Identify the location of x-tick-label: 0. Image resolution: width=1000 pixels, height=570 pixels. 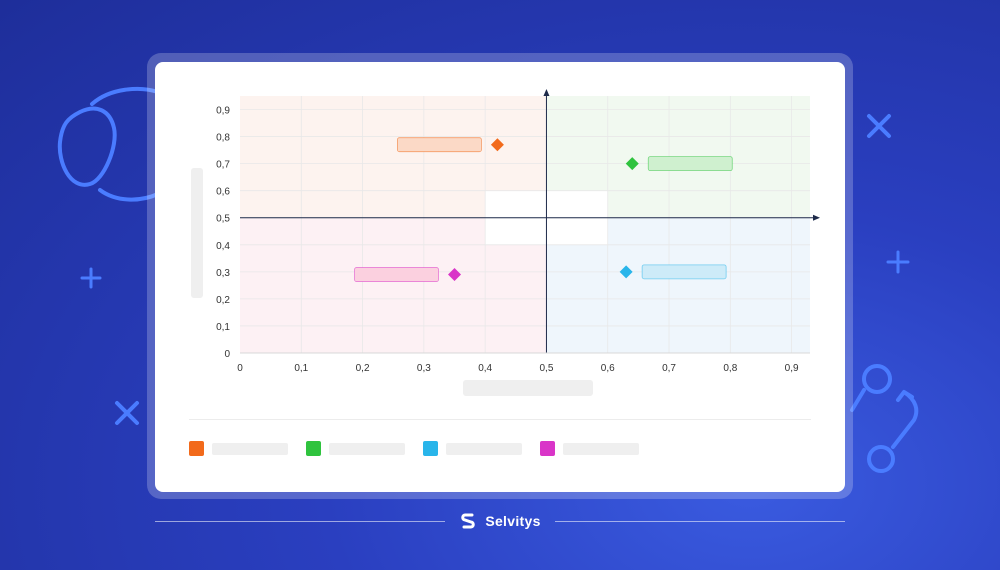
(240, 368).